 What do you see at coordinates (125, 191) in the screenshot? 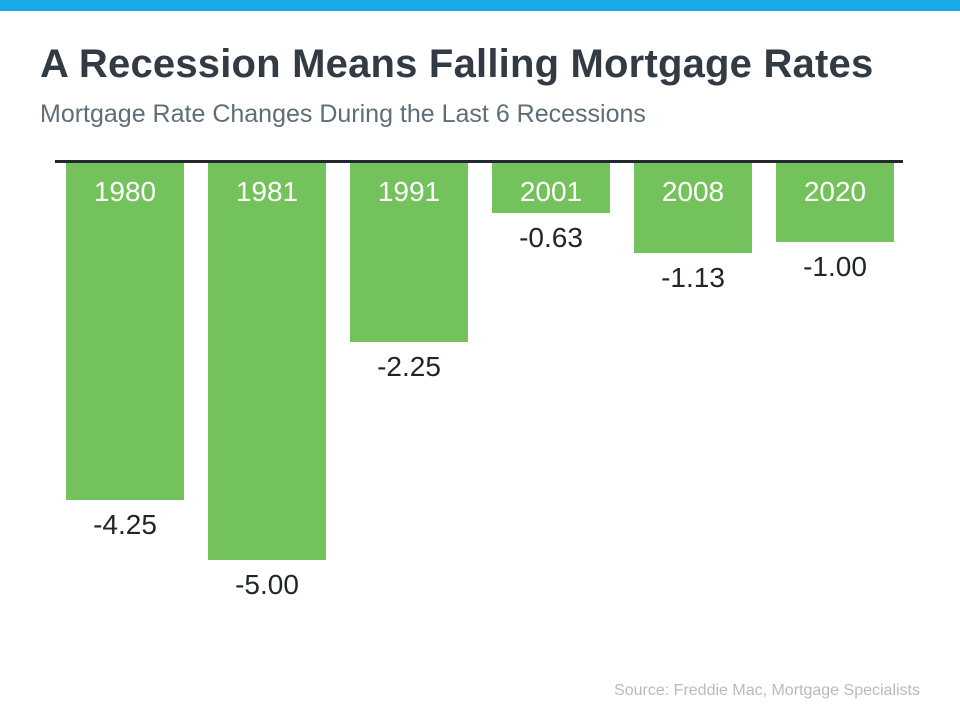
I see `bar-year-label: 1980` at bounding box center [125, 191].